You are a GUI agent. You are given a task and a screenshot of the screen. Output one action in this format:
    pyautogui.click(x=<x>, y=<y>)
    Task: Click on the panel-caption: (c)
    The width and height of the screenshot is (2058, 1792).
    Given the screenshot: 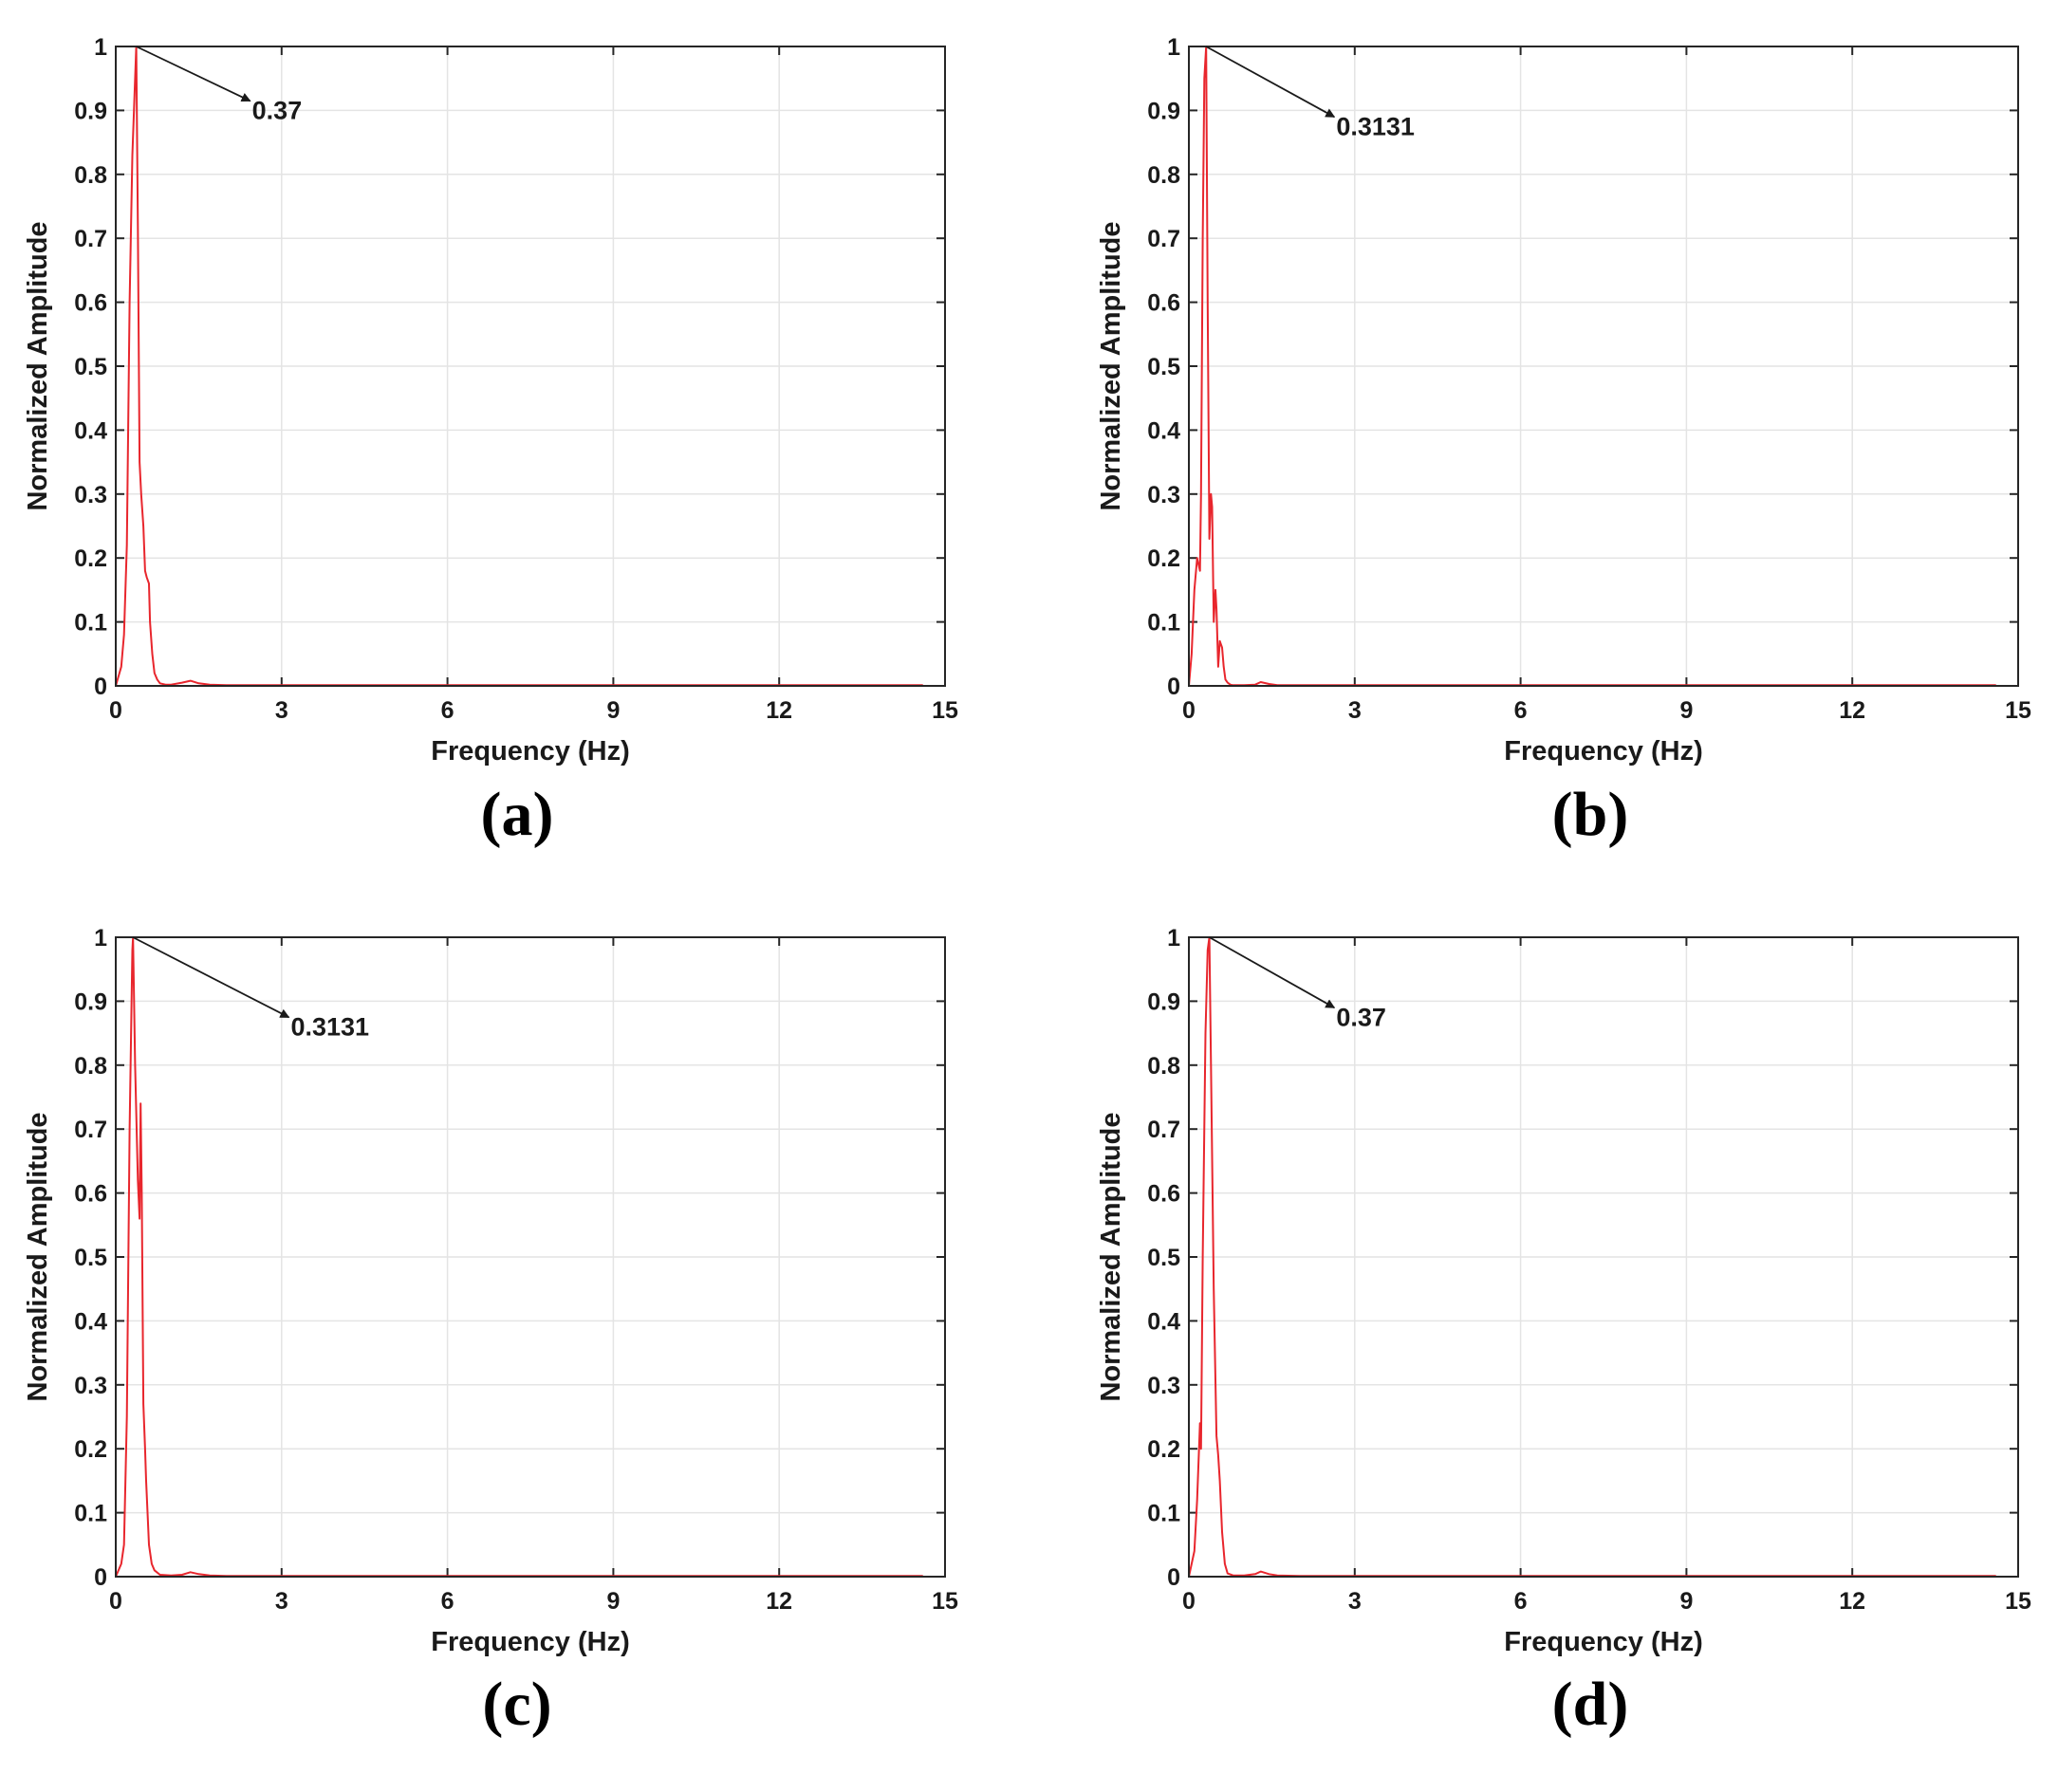 What is the action you would take?
    pyautogui.click(x=516, y=1704)
    